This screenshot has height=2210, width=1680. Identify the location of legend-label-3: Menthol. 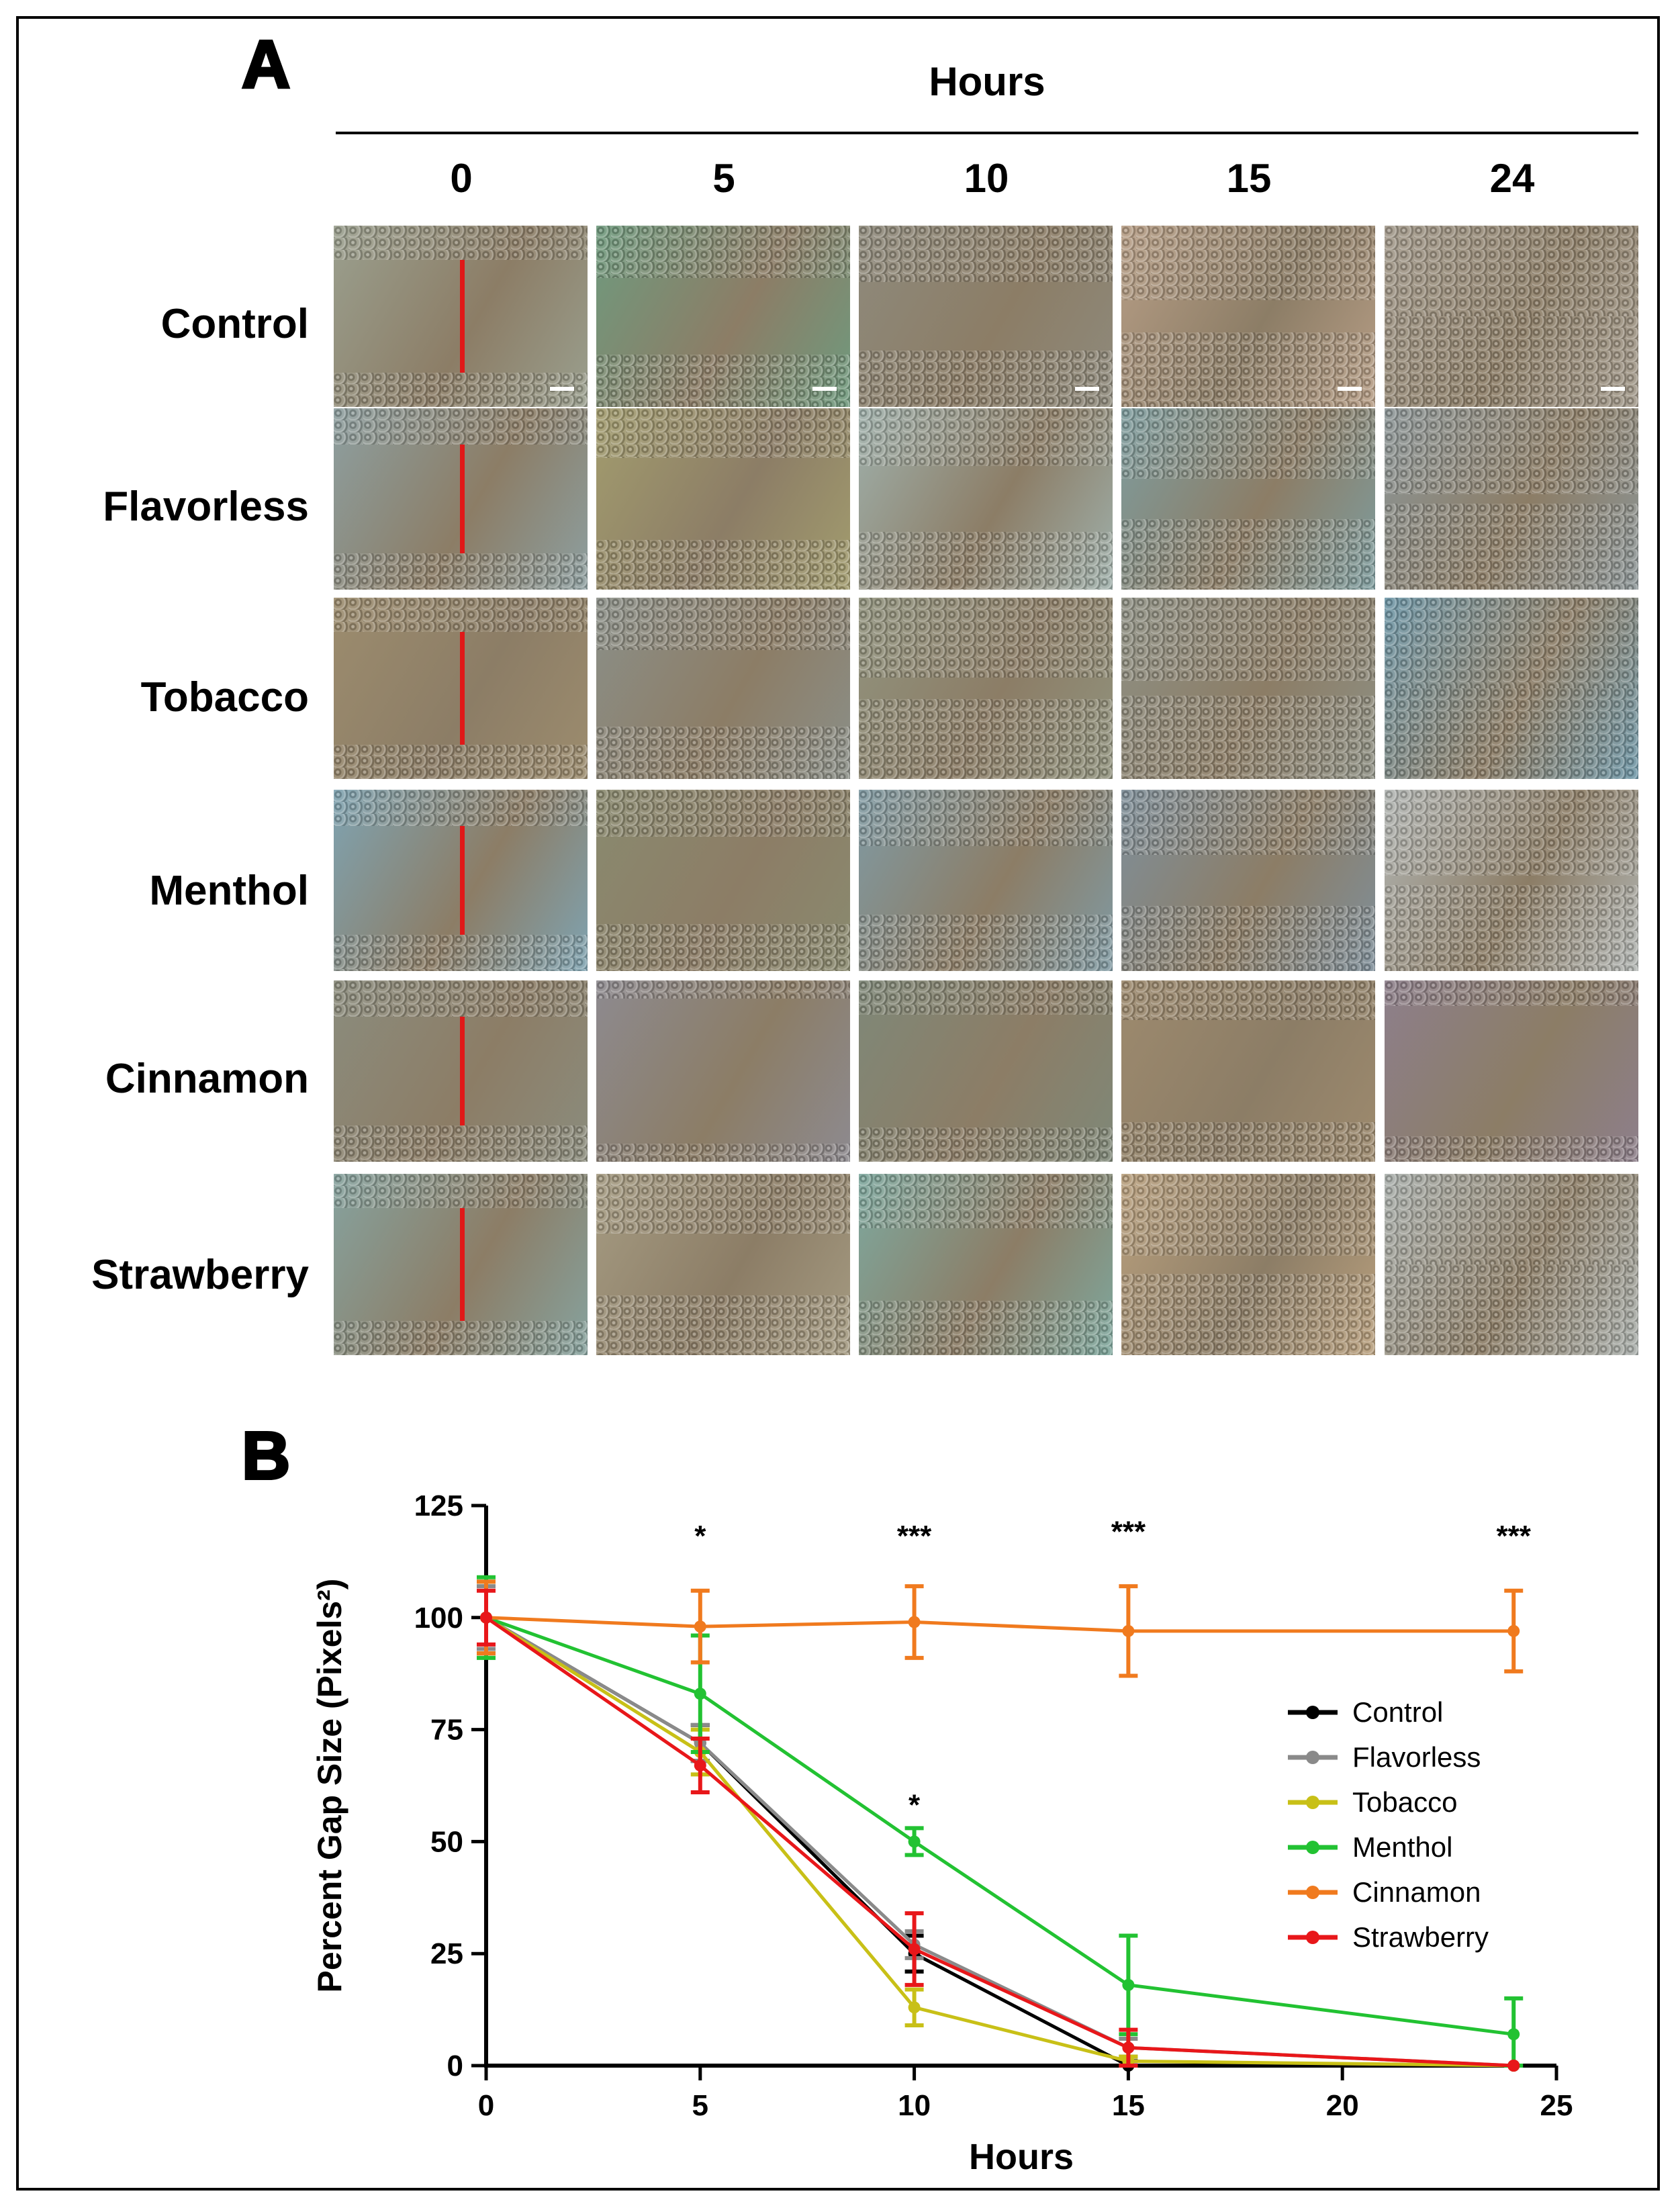
(1402, 1847).